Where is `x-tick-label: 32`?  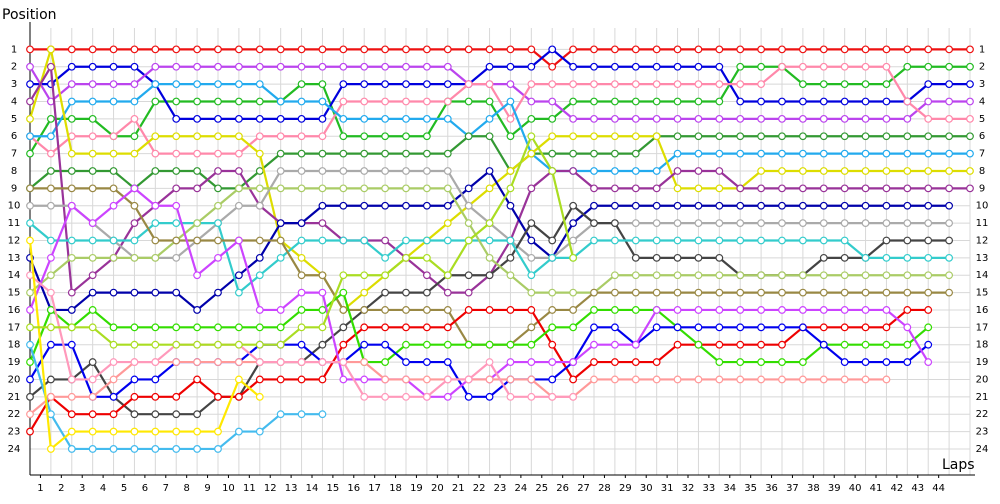
x-tick-label: 32 is located at coordinates (688, 488).